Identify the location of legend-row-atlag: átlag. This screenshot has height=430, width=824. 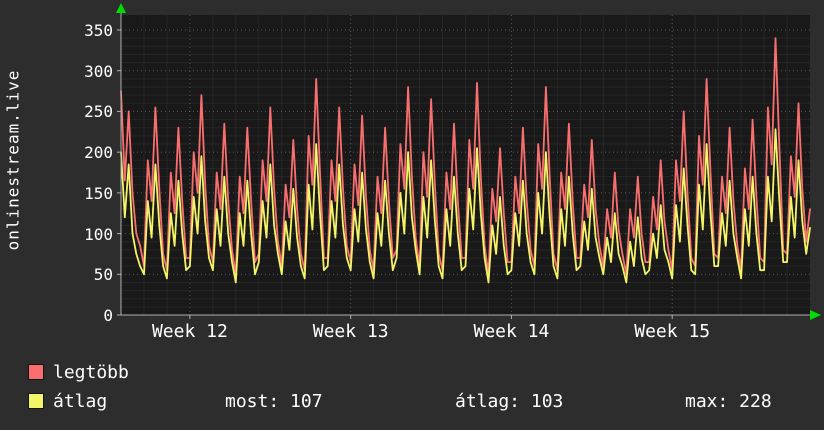
(68, 401).